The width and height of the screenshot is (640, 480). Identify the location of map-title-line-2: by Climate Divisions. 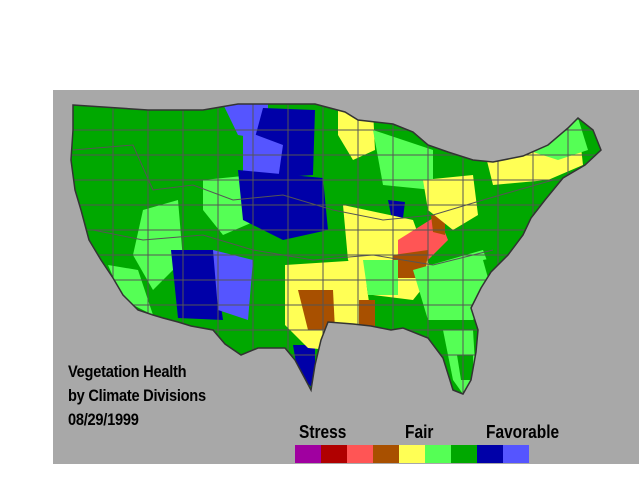
(137, 395).